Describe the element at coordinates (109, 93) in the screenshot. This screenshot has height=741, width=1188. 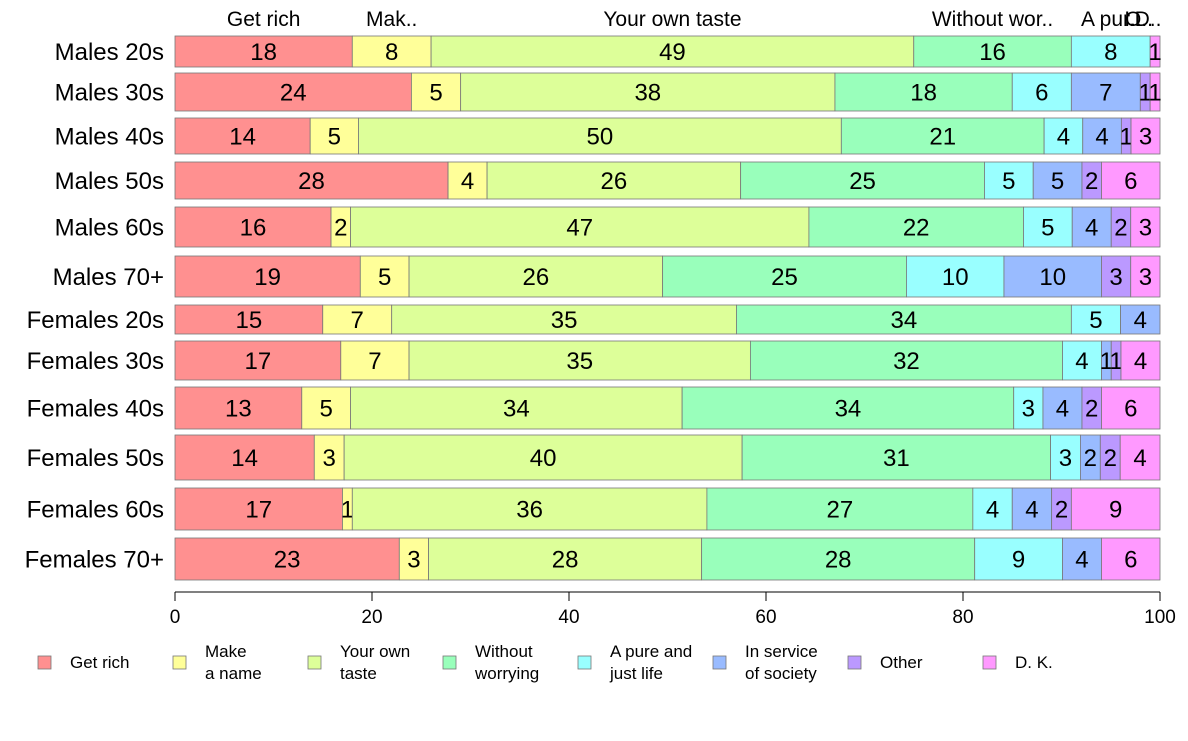
I see `category-label: Males 30s` at that location.